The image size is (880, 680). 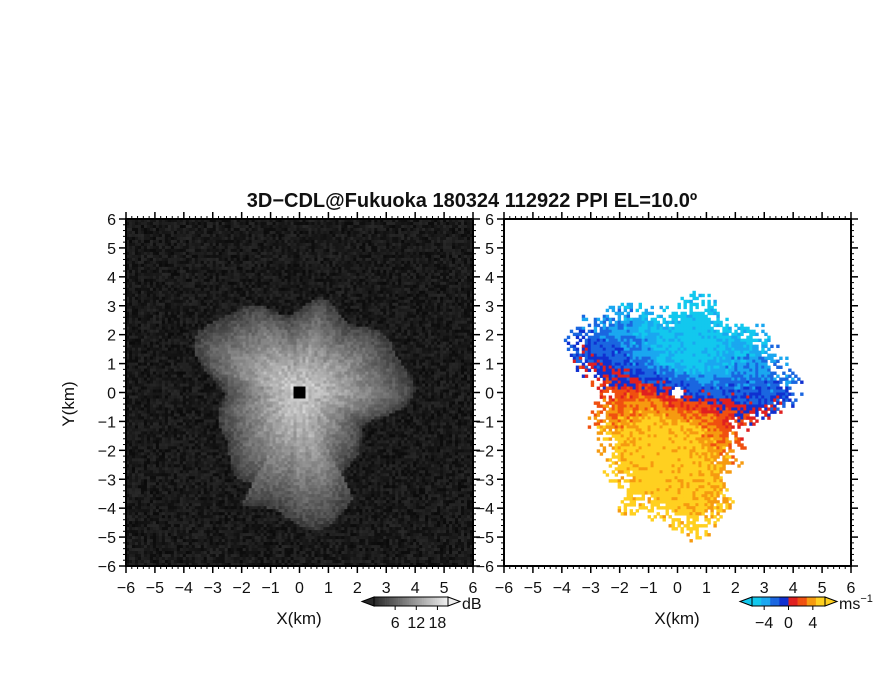 What do you see at coordinates (648, 588) in the screenshot?
I see `x-tick-label: −1` at bounding box center [648, 588].